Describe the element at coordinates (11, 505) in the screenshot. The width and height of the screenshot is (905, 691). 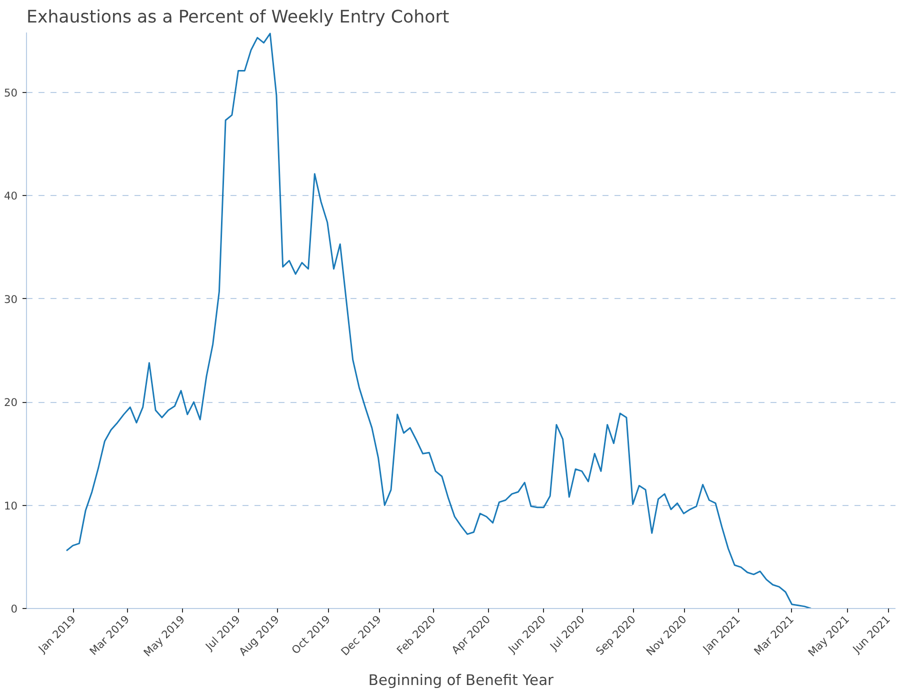
I see `y-tick-label: 10` at that location.